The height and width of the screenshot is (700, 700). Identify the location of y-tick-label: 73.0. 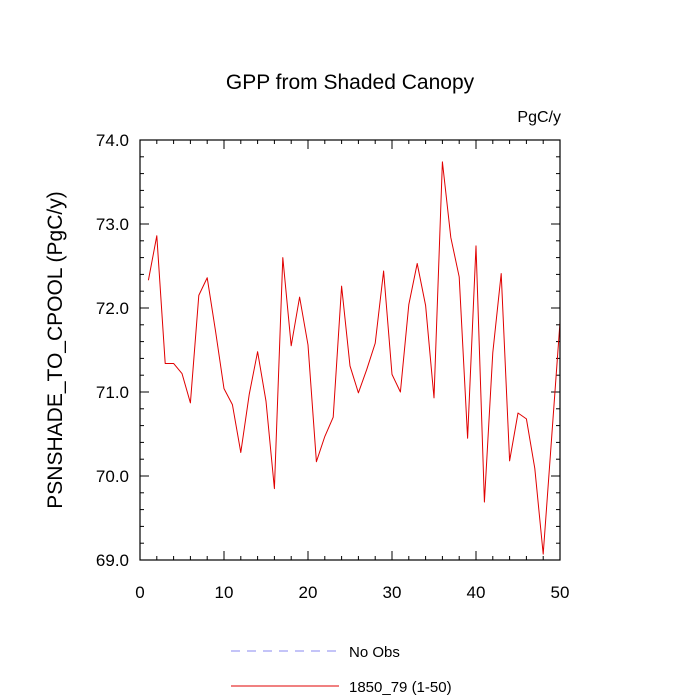
(112, 224).